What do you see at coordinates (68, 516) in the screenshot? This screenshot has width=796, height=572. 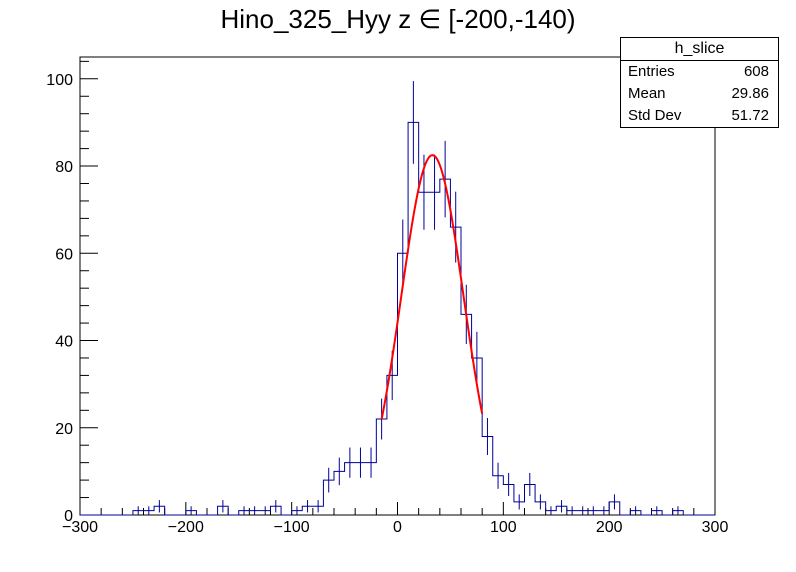 I see `y-tick-label: 0` at bounding box center [68, 516].